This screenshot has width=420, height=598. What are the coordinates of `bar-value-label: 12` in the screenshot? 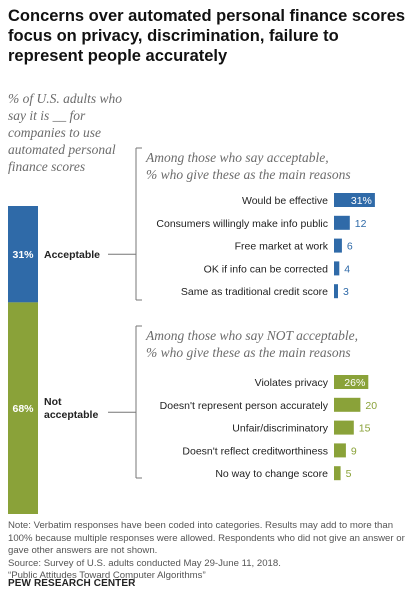 It's located at (361, 224).